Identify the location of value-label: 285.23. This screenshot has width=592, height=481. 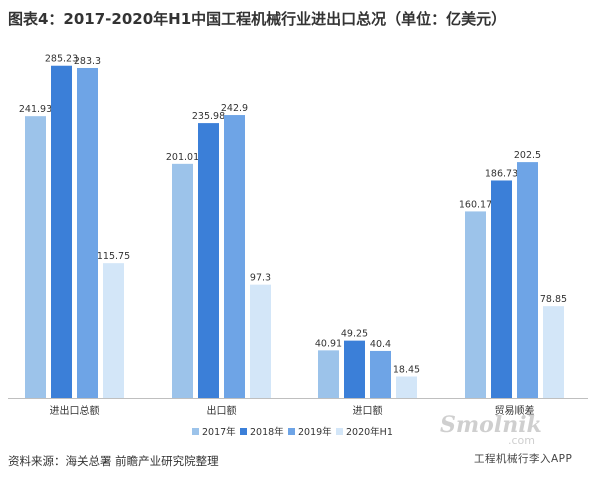
(61, 59).